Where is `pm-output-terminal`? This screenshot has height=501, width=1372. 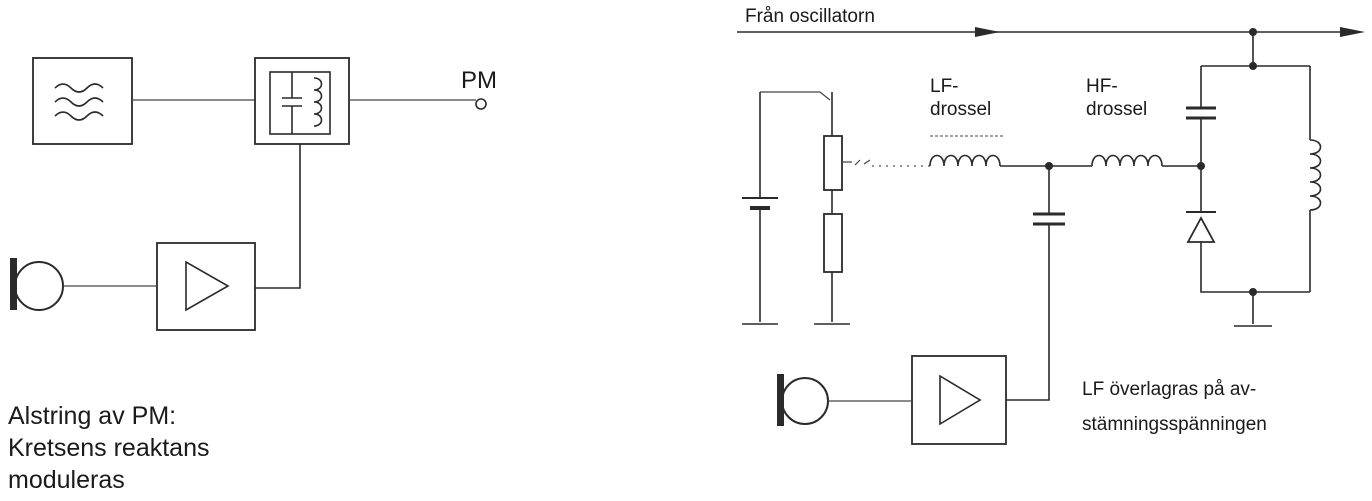 pm-output-terminal is located at coordinates (481, 104).